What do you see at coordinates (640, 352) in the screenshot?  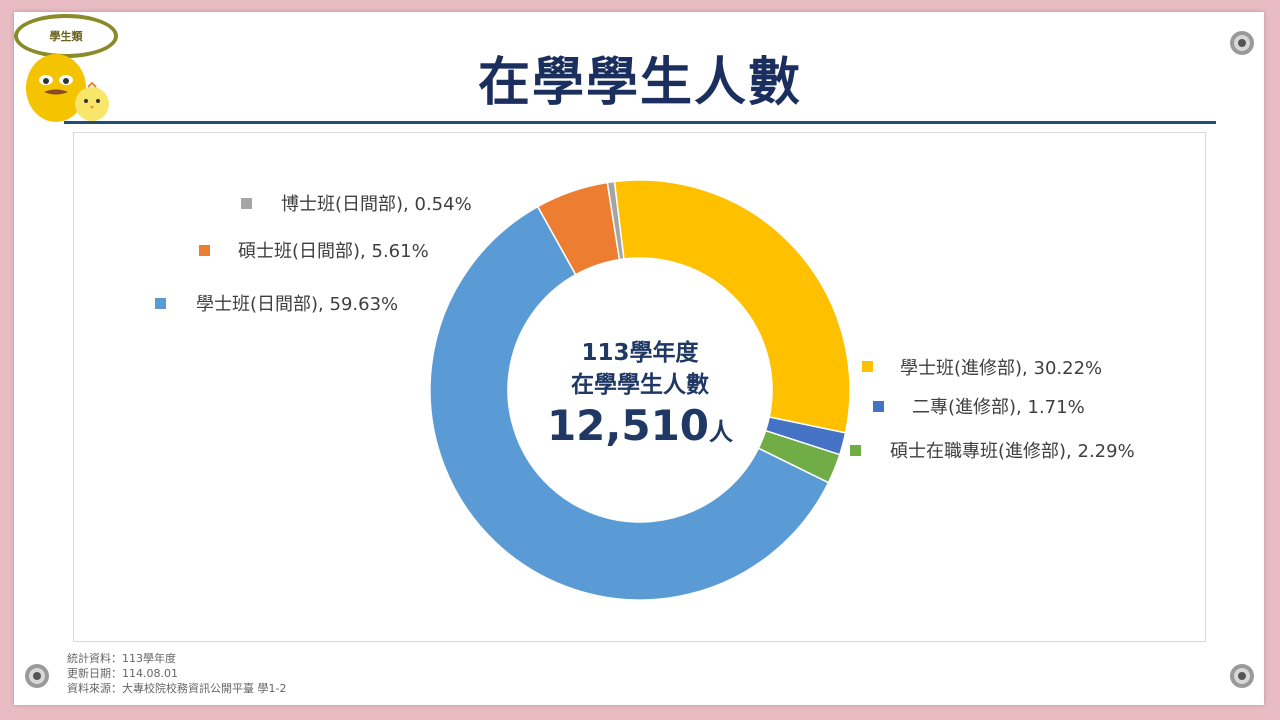 I see `center-title-line: 113學年度` at bounding box center [640, 352].